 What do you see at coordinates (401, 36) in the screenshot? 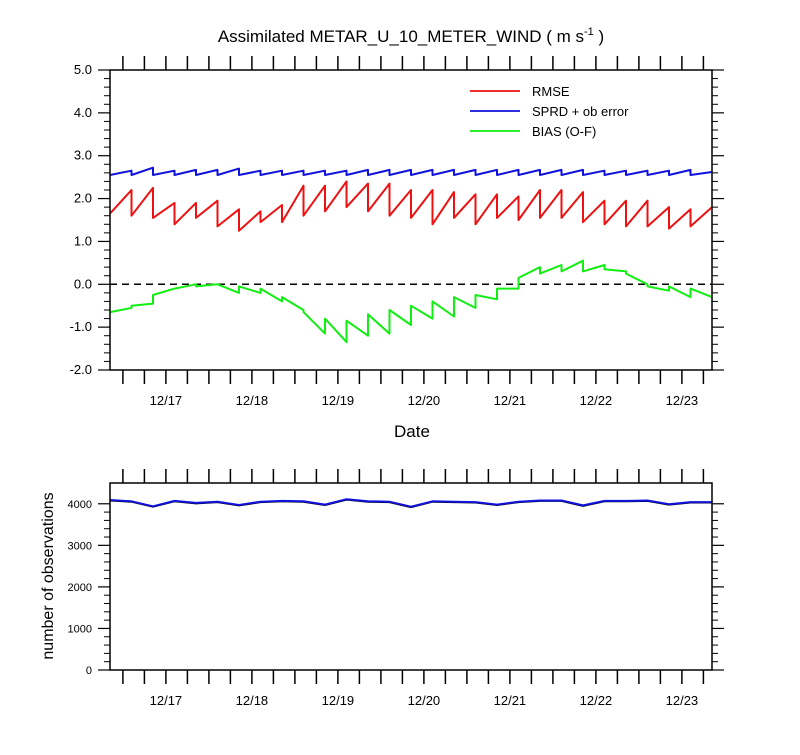
I see `chart-title-text: Assimilated METAR_U_10_METER_WIND ( m s` at bounding box center [401, 36].